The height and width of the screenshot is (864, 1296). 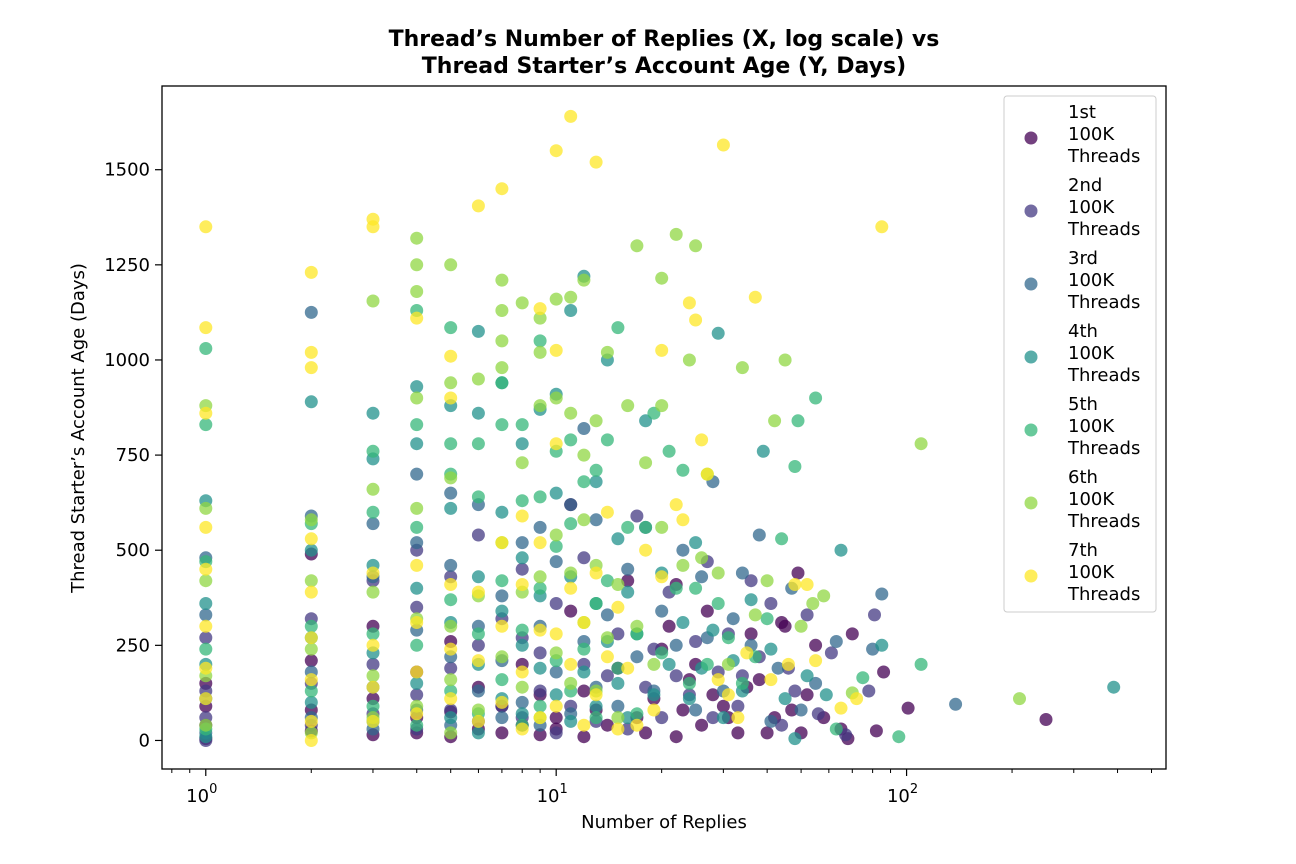 I want to click on legend-box, so click(x=1080, y=354).